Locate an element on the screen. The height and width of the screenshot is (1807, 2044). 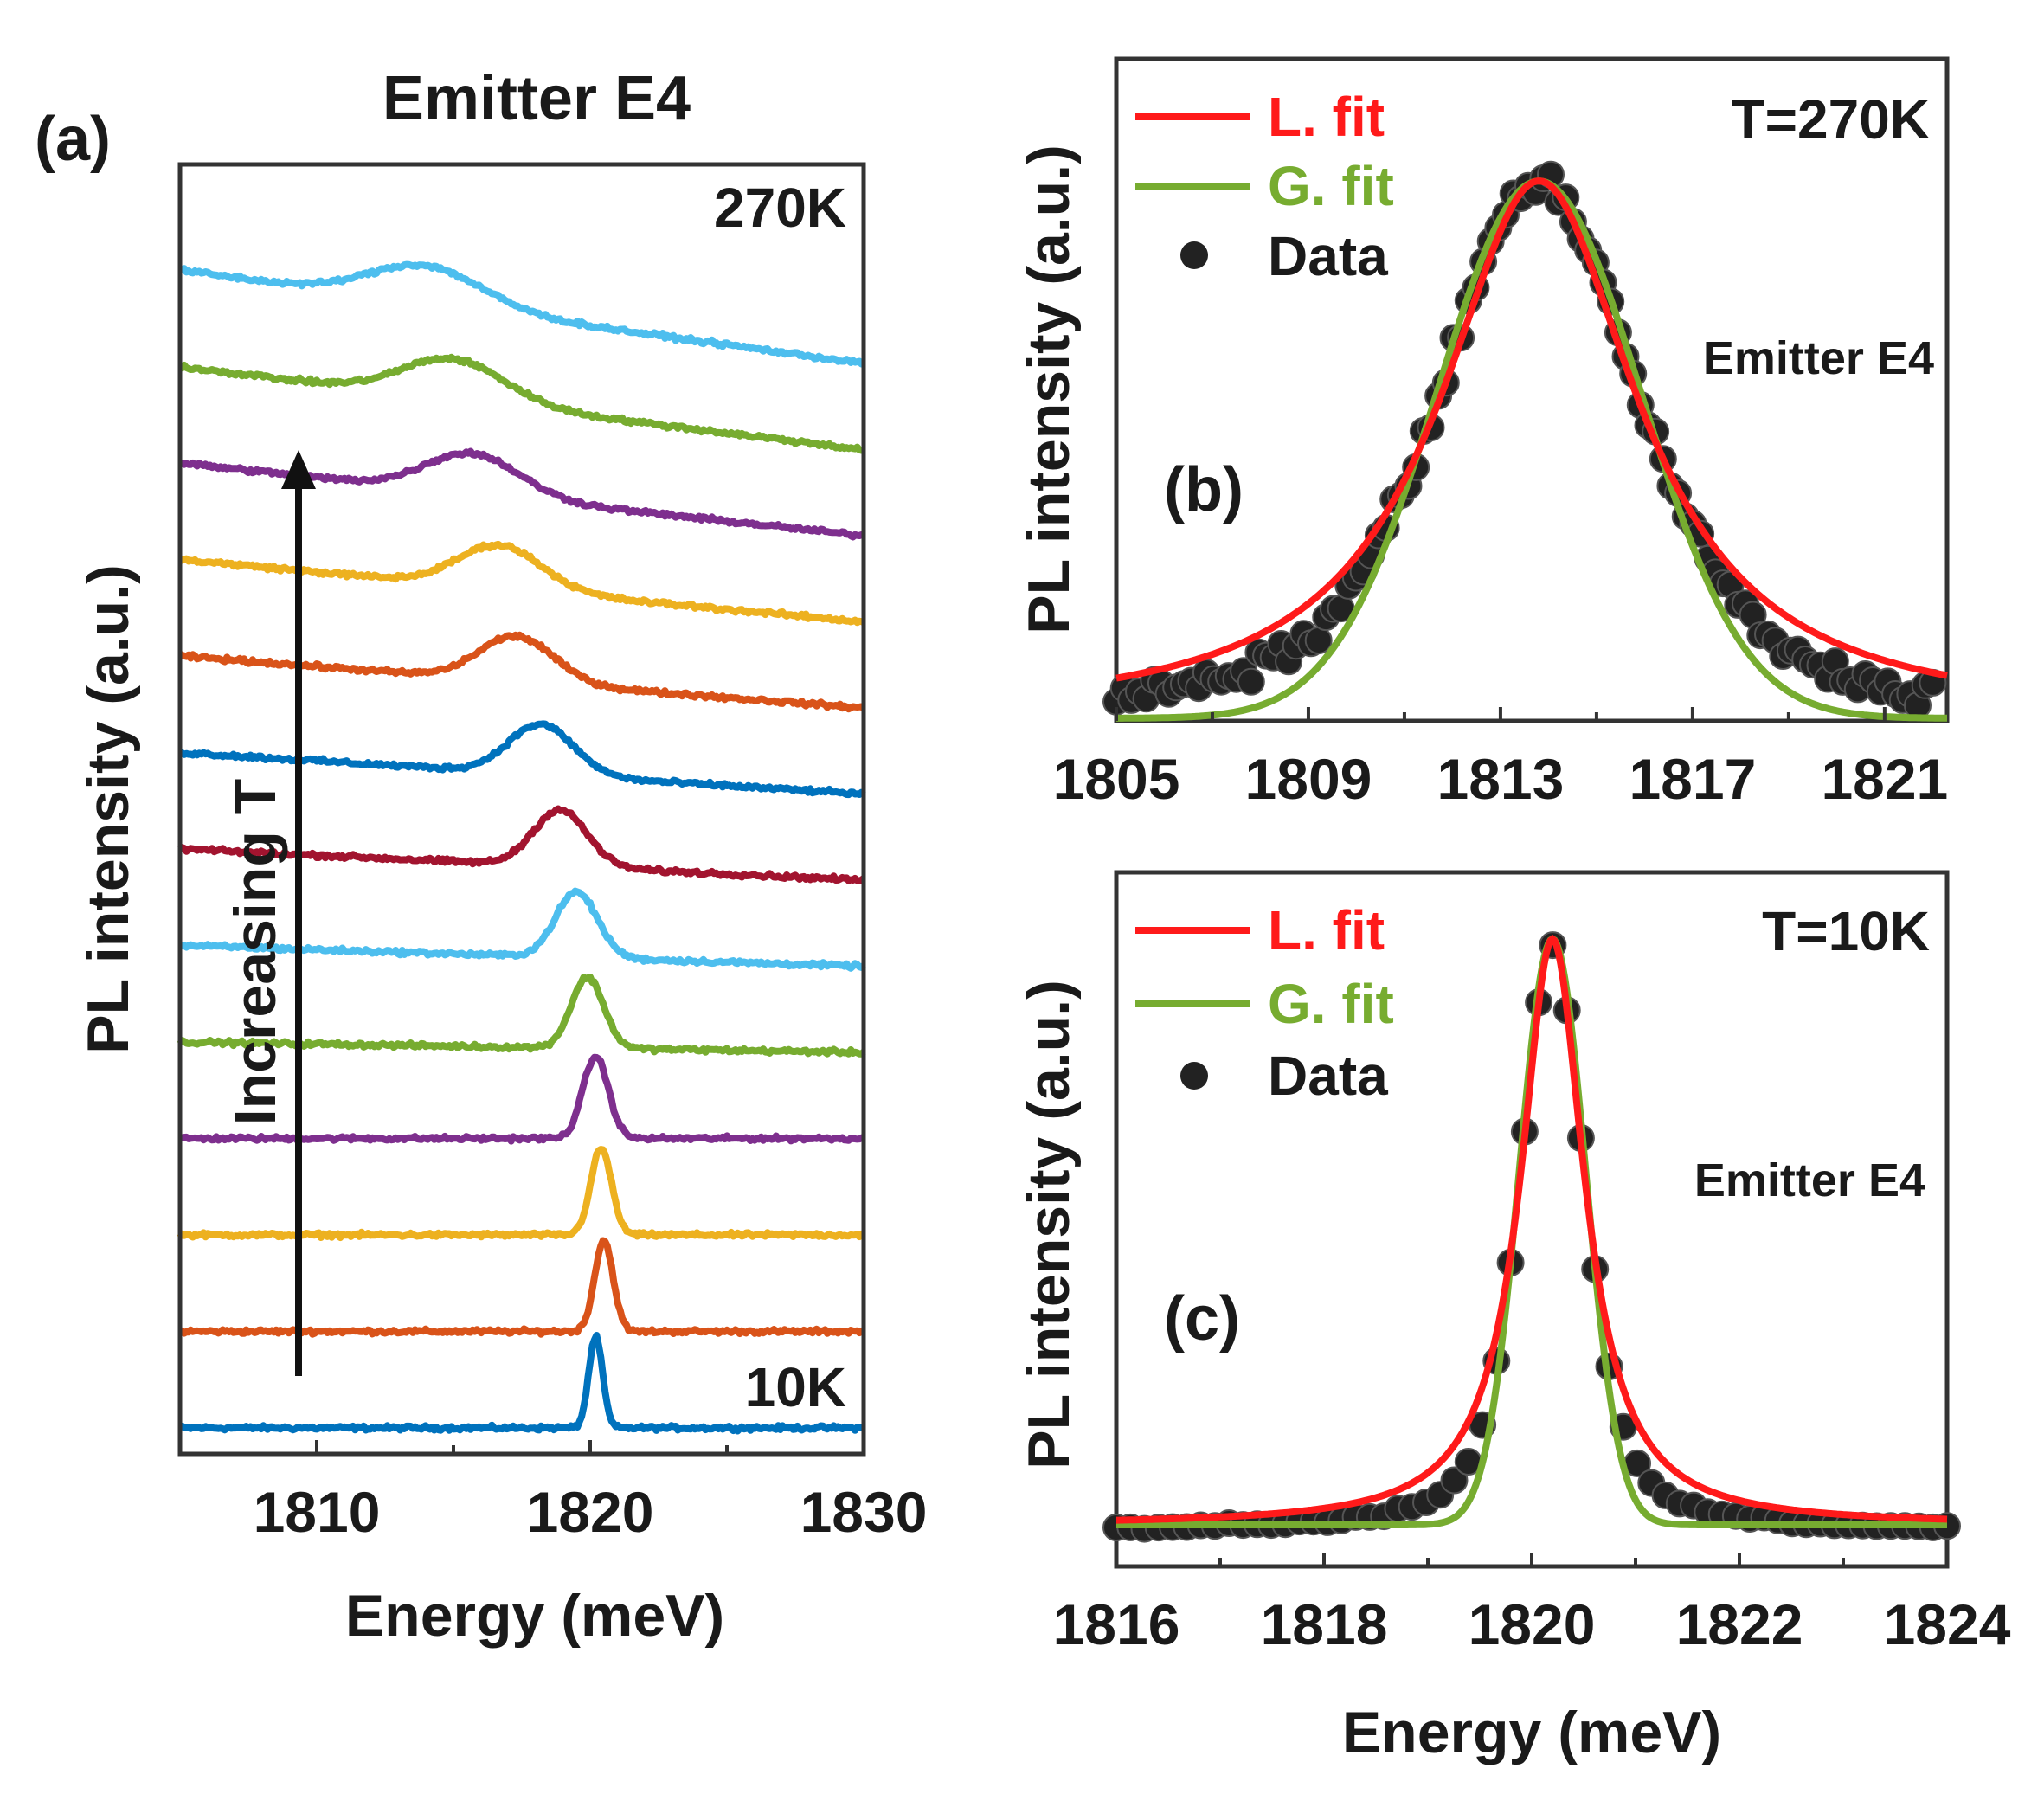
spectrum-T7 is located at coordinates (521, 844).